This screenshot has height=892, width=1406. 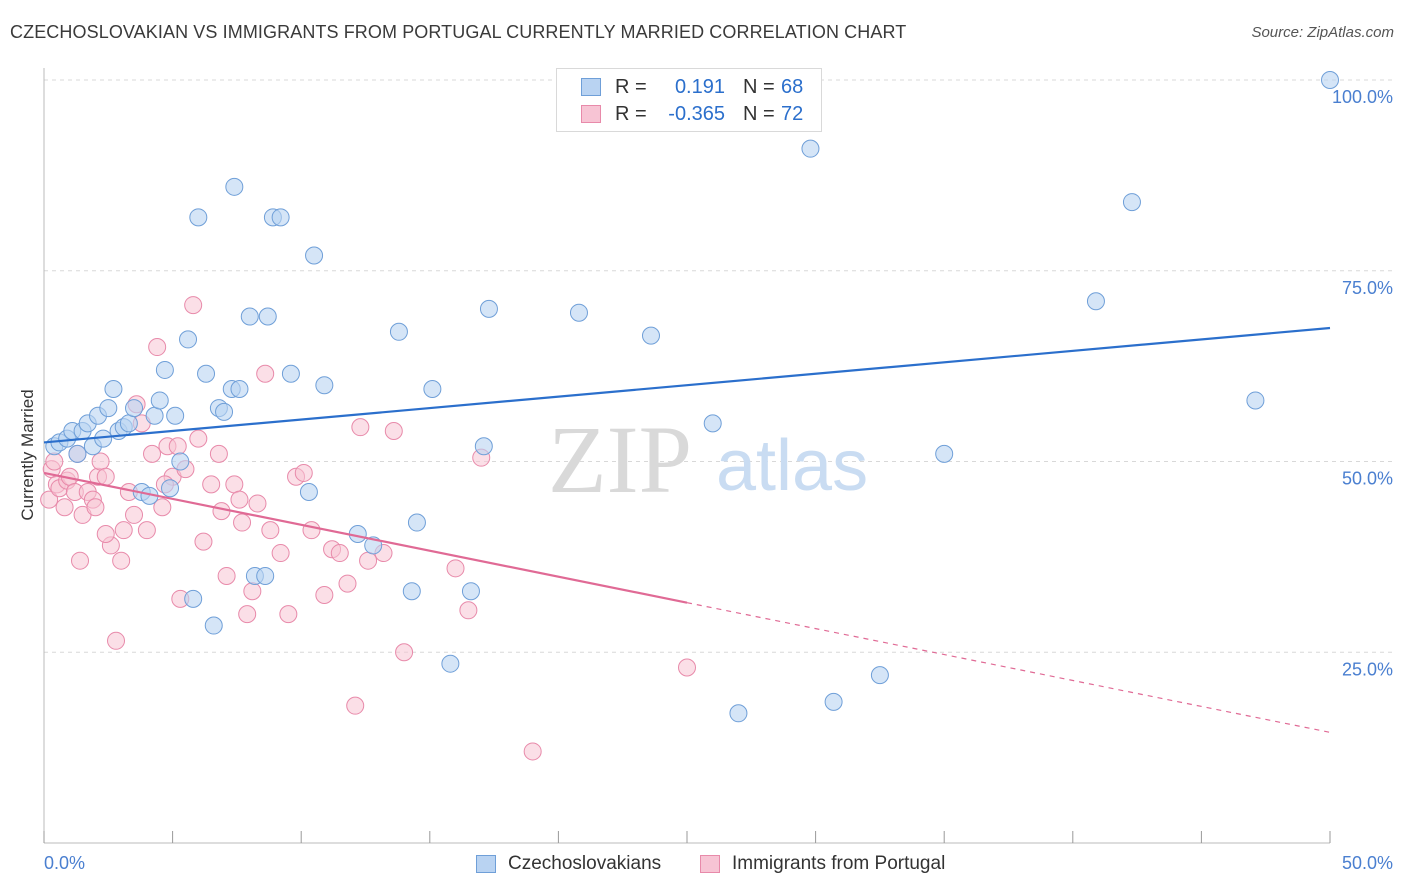 I want to click on bottom-legend-swatch-blue, so click(x=486, y=864).